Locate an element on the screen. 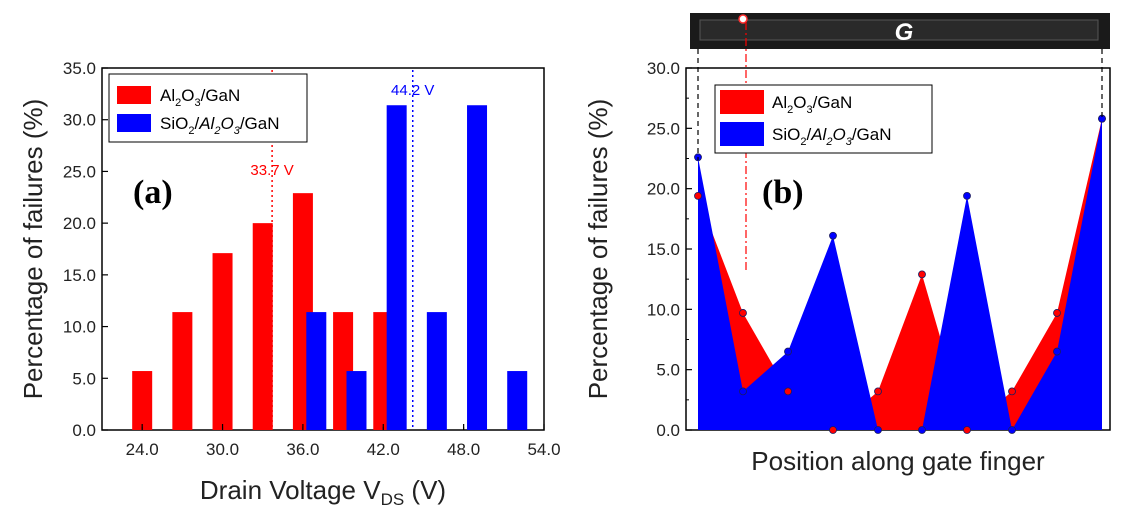 This screenshot has width=1133, height=512. ytick-label-a: 5.0 is located at coordinates (84, 378).